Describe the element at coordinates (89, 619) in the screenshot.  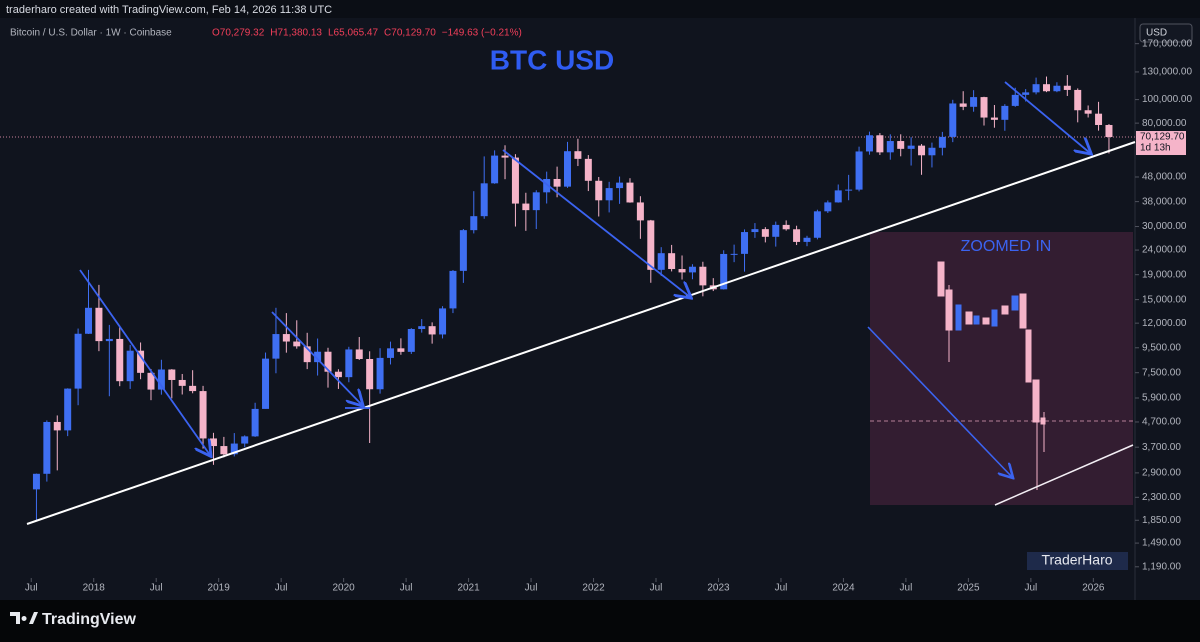
I see `brand: TradingView` at that location.